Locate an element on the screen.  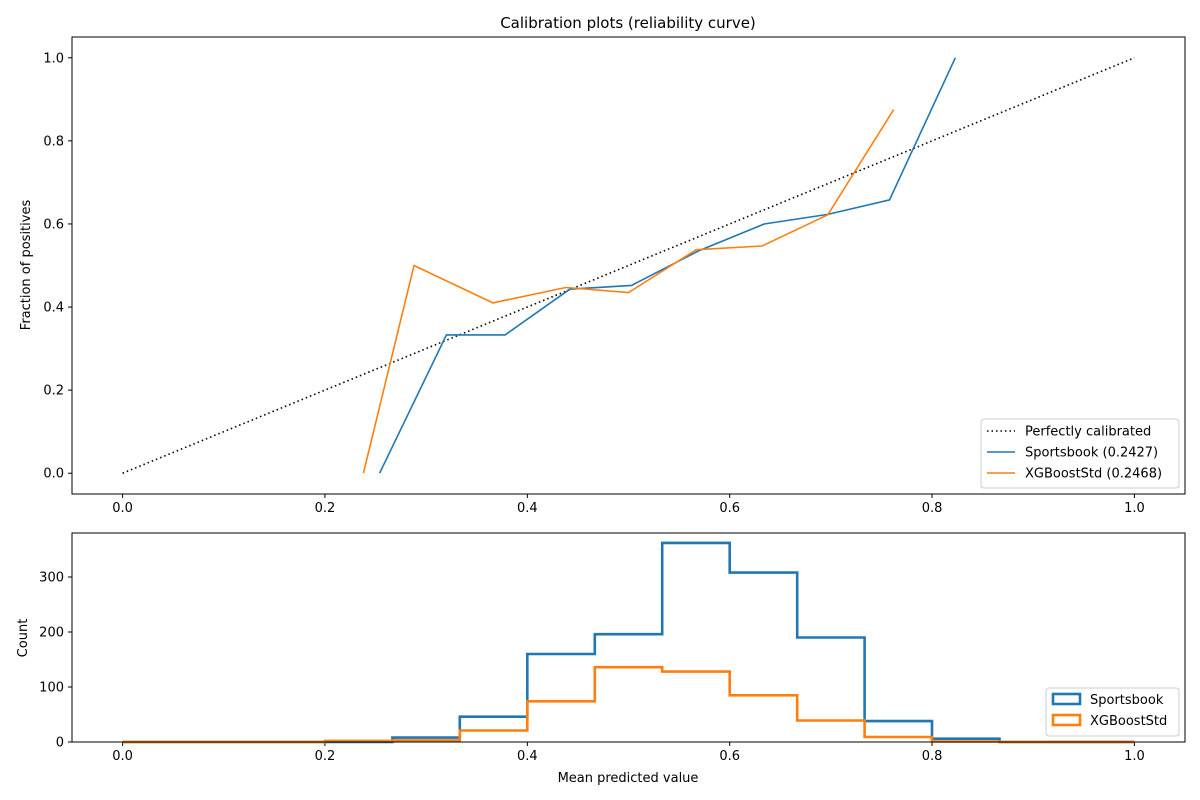
top-y-tick-label: 0.8 is located at coordinates (53, 141).